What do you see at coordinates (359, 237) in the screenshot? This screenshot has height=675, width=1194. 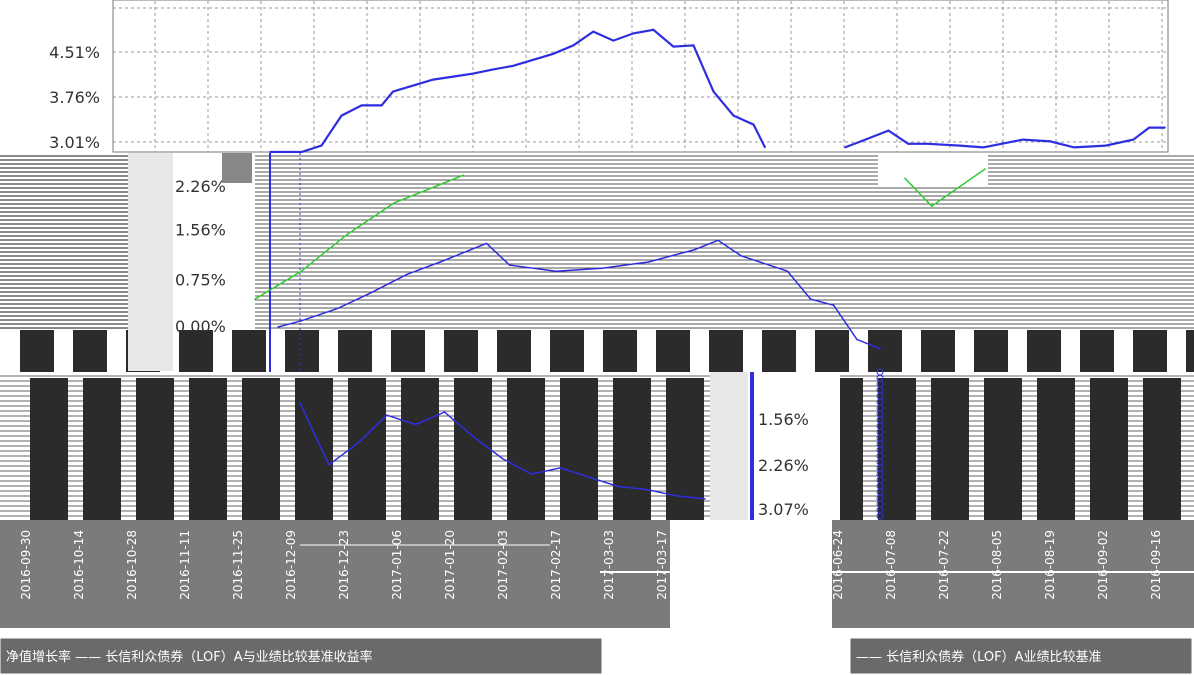 I see `benchmark-line` at bounding box center [359, 237].